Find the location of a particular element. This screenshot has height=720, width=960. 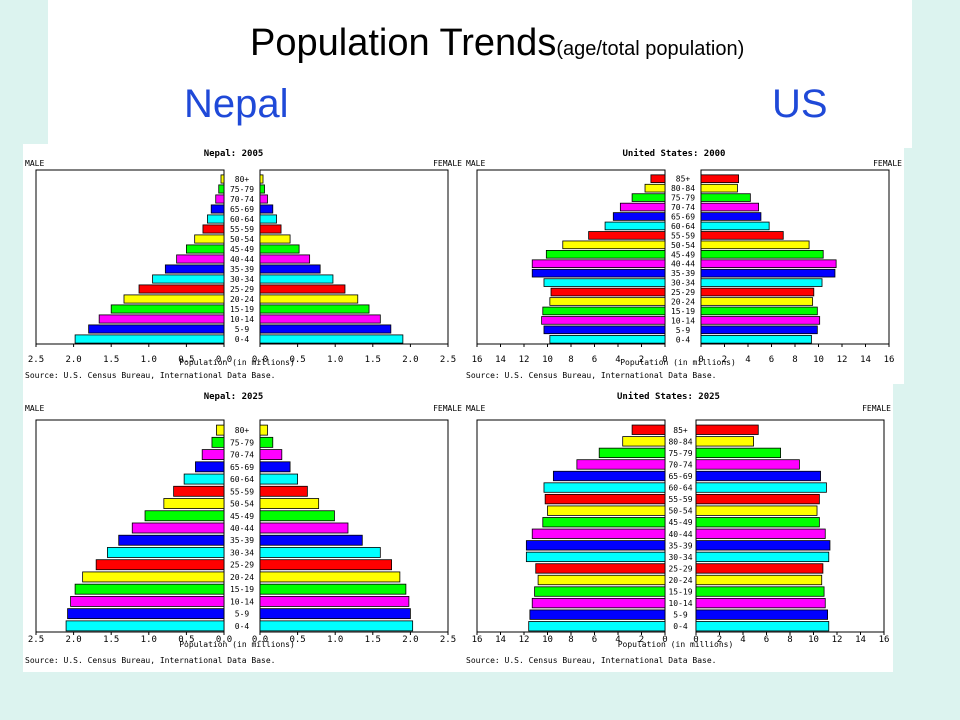

age-label: 80-84 is located at coordinates (683, 188).